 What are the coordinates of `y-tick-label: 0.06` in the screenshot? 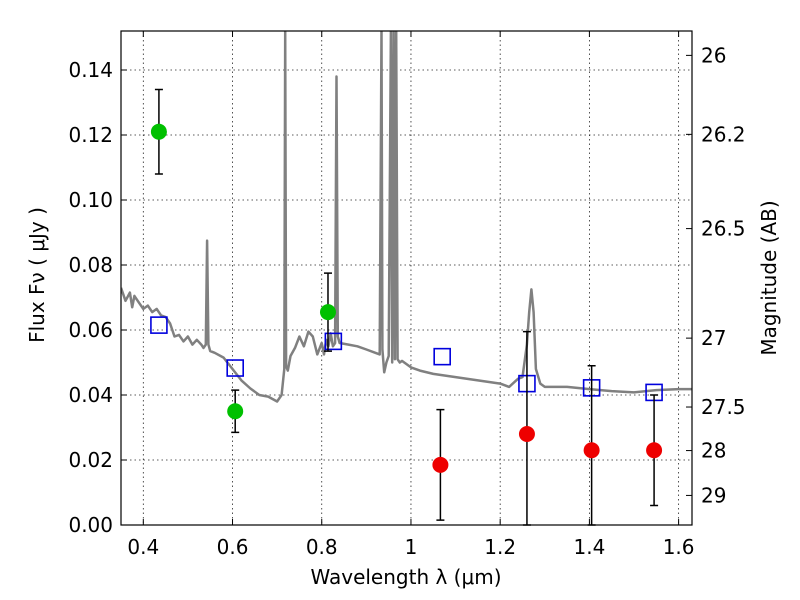 It's located at (90, 330).